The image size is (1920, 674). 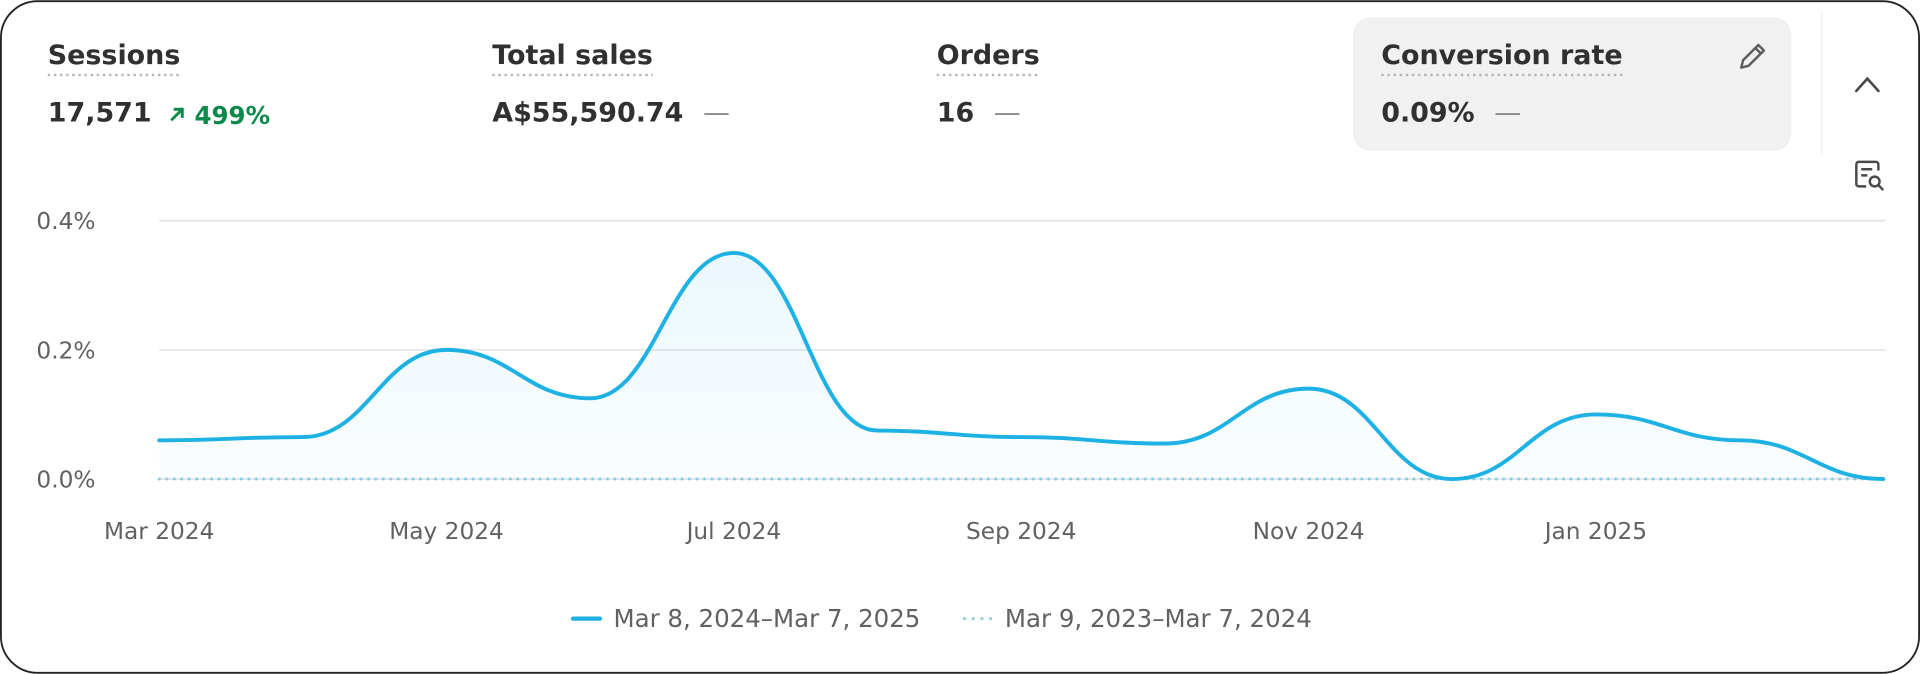 I want to click on x-tick-label: Mar 2024, so click(x=159, y=531).